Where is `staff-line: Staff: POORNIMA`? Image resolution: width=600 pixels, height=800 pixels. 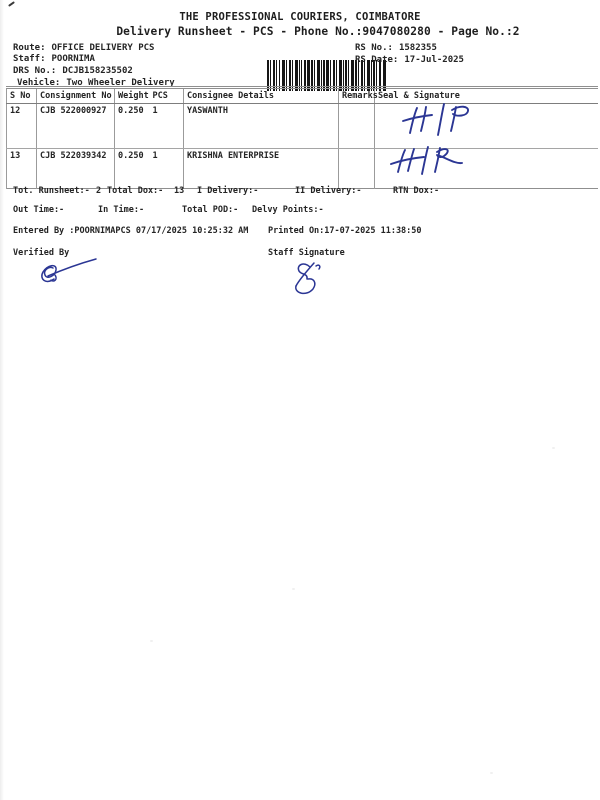 staff-line: Staff: POORNIMA is located at coordinates (54, 59).